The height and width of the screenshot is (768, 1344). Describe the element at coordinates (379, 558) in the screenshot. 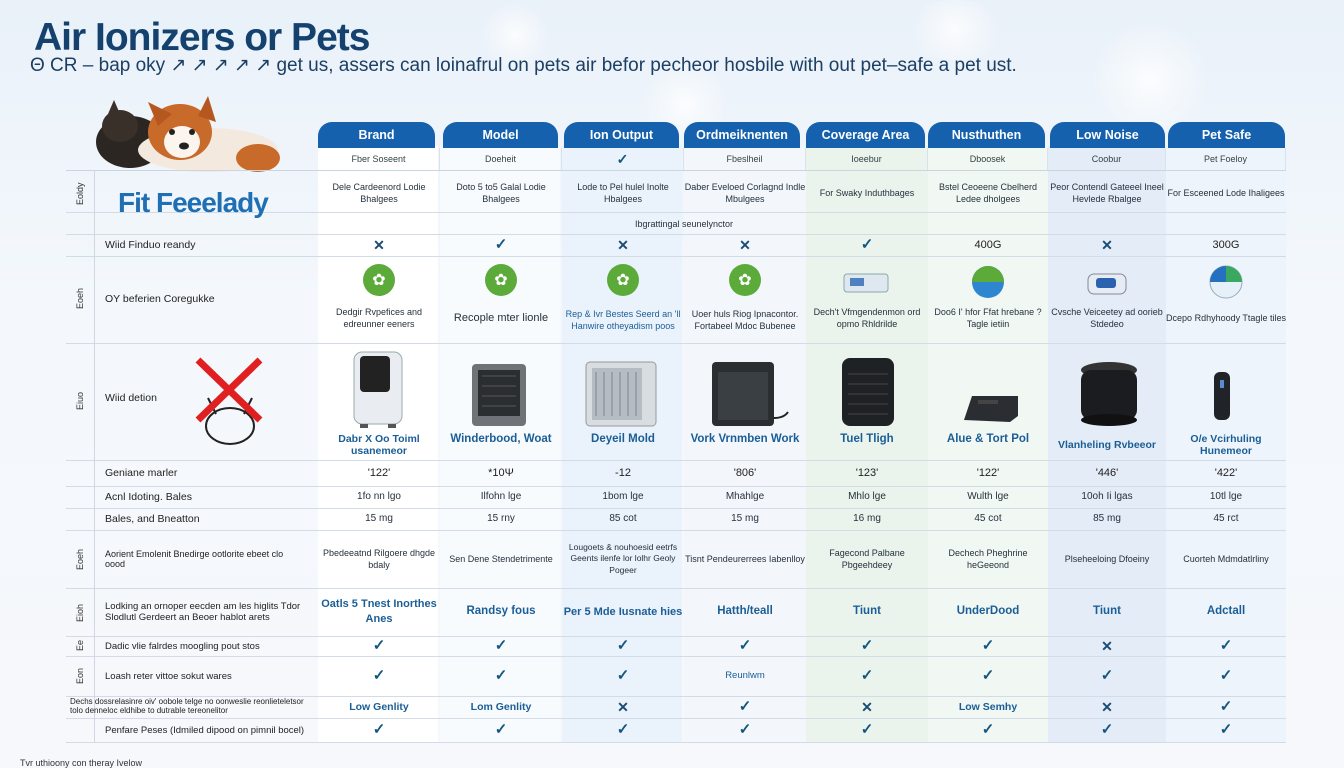

I see `table-cell: Pbedeeatnd Rilgoere dhgde bdaly` at that location.